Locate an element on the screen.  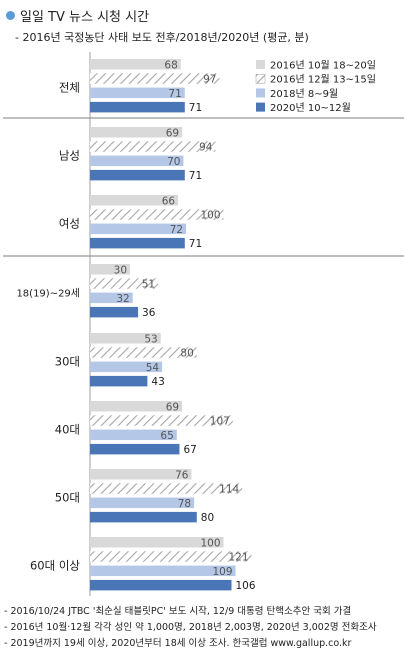
legend-label: 2016년 10월 18~20일 is located at coordinates (323, 66).